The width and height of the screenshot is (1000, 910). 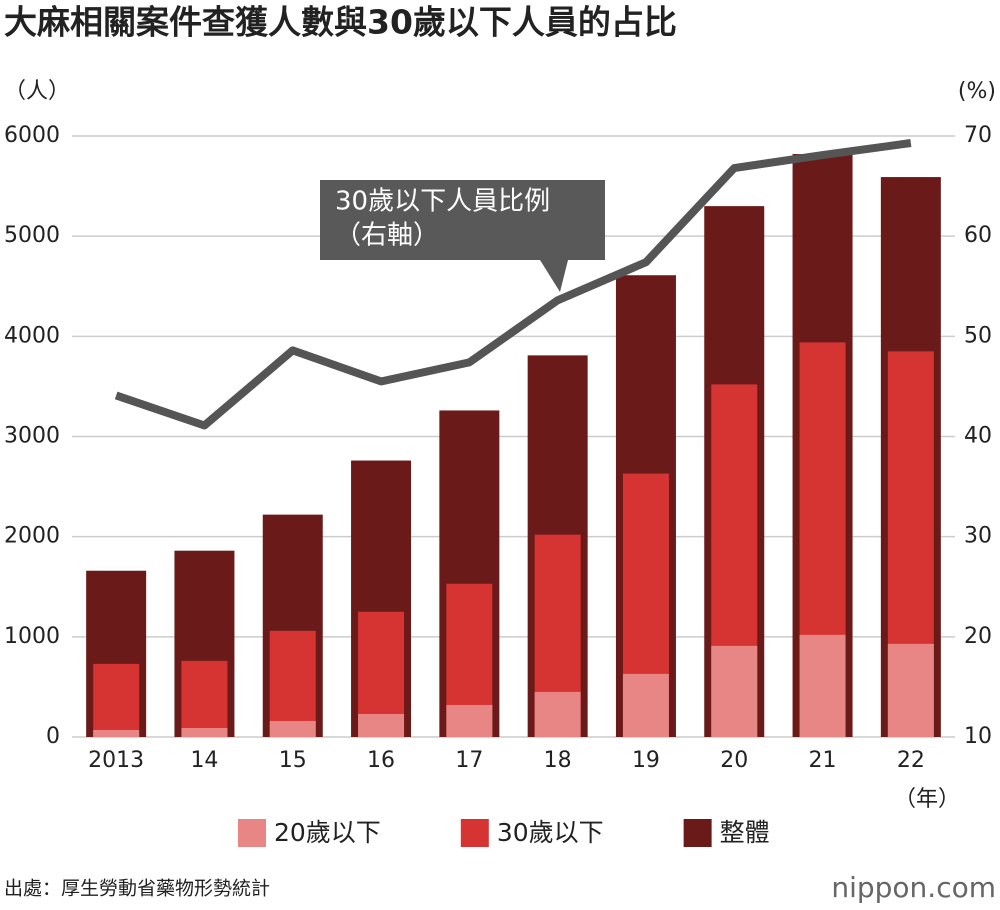 I want to click on y-tick-label: 2000, so click(x=32, y=536).